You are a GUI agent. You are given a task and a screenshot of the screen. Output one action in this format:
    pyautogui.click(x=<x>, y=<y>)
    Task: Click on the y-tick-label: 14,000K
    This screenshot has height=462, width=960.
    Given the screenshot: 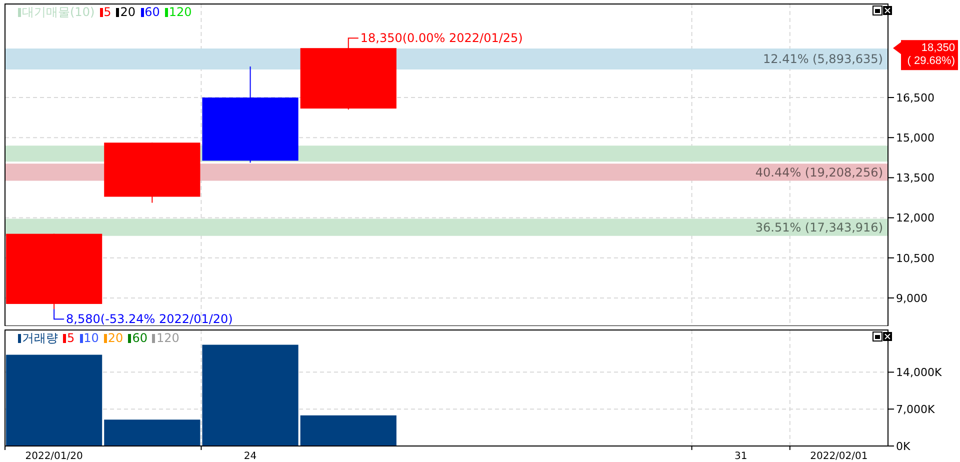 What is the action you would take?
    pyautogui.click(x=919, y=373)
    